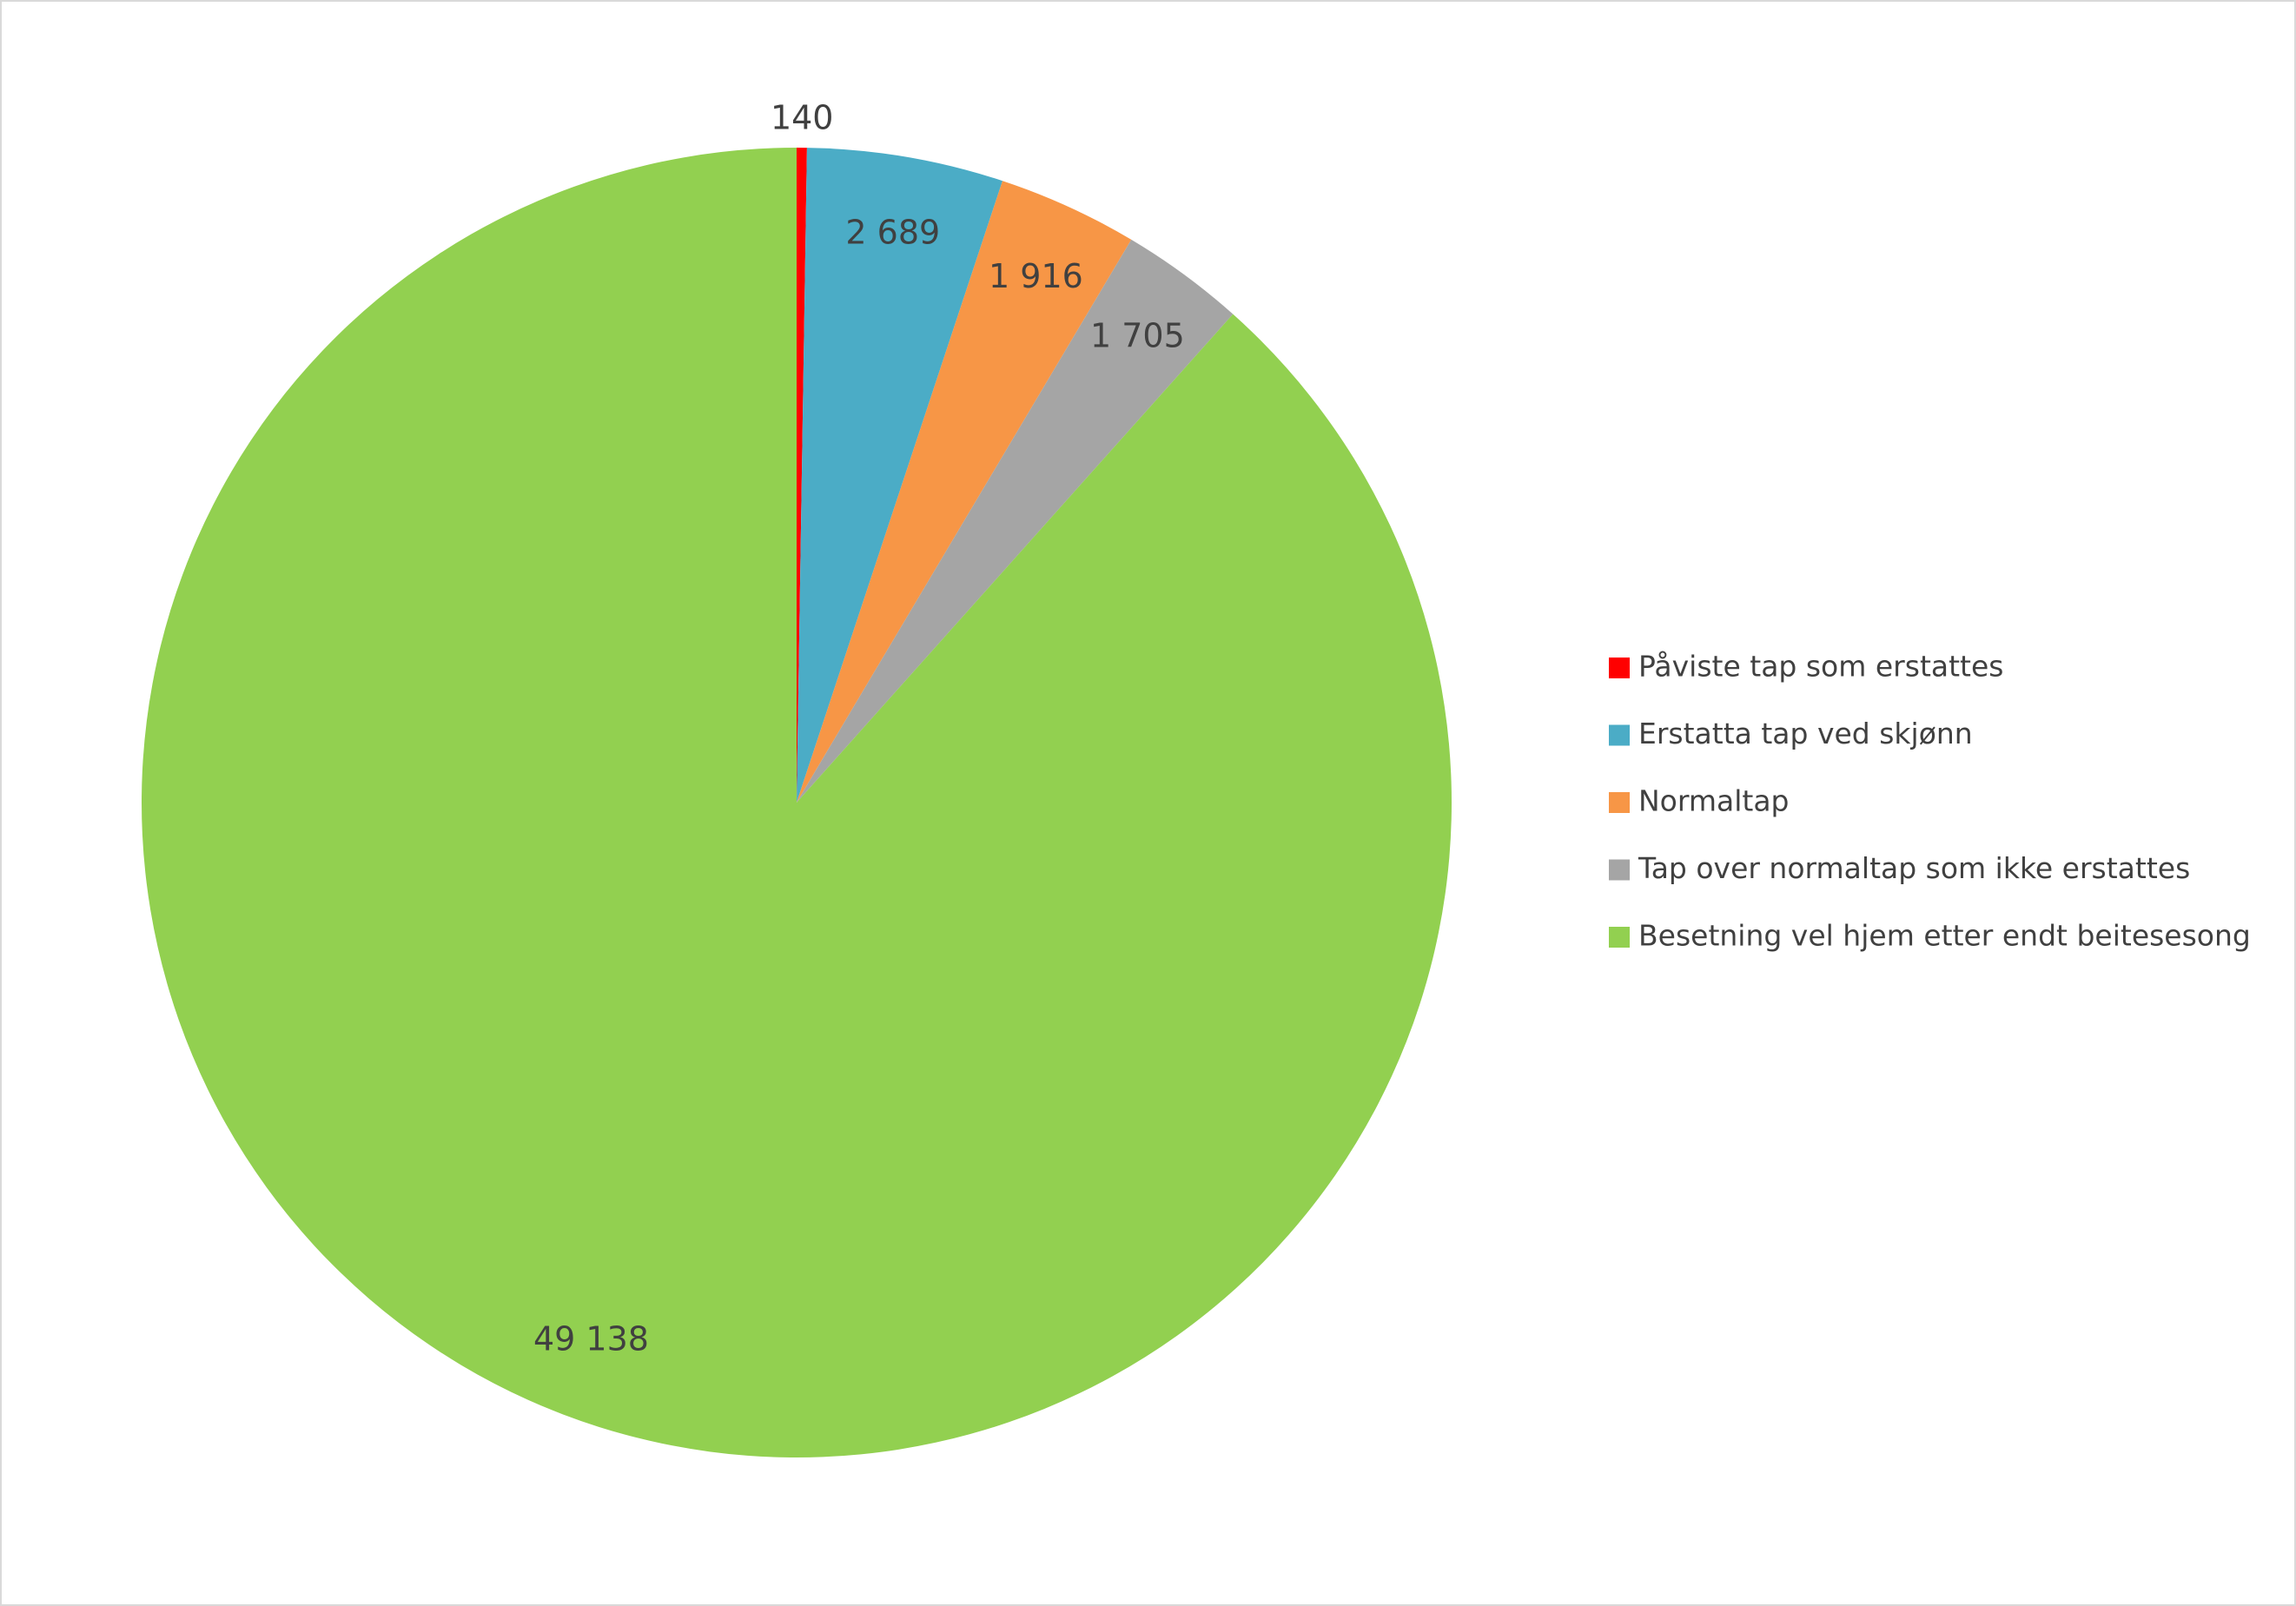  I want to click on legend-label: Tap over normaltap som ikke erstattes, so click(1914, 868).